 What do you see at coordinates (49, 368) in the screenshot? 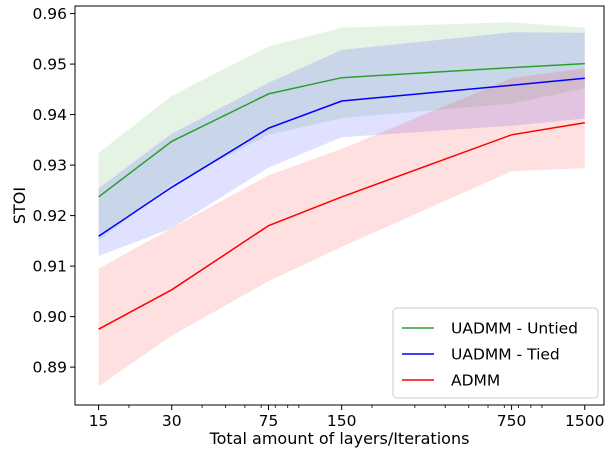
I see `y-tick-label: 0.89` at bounding box center [49, 368].